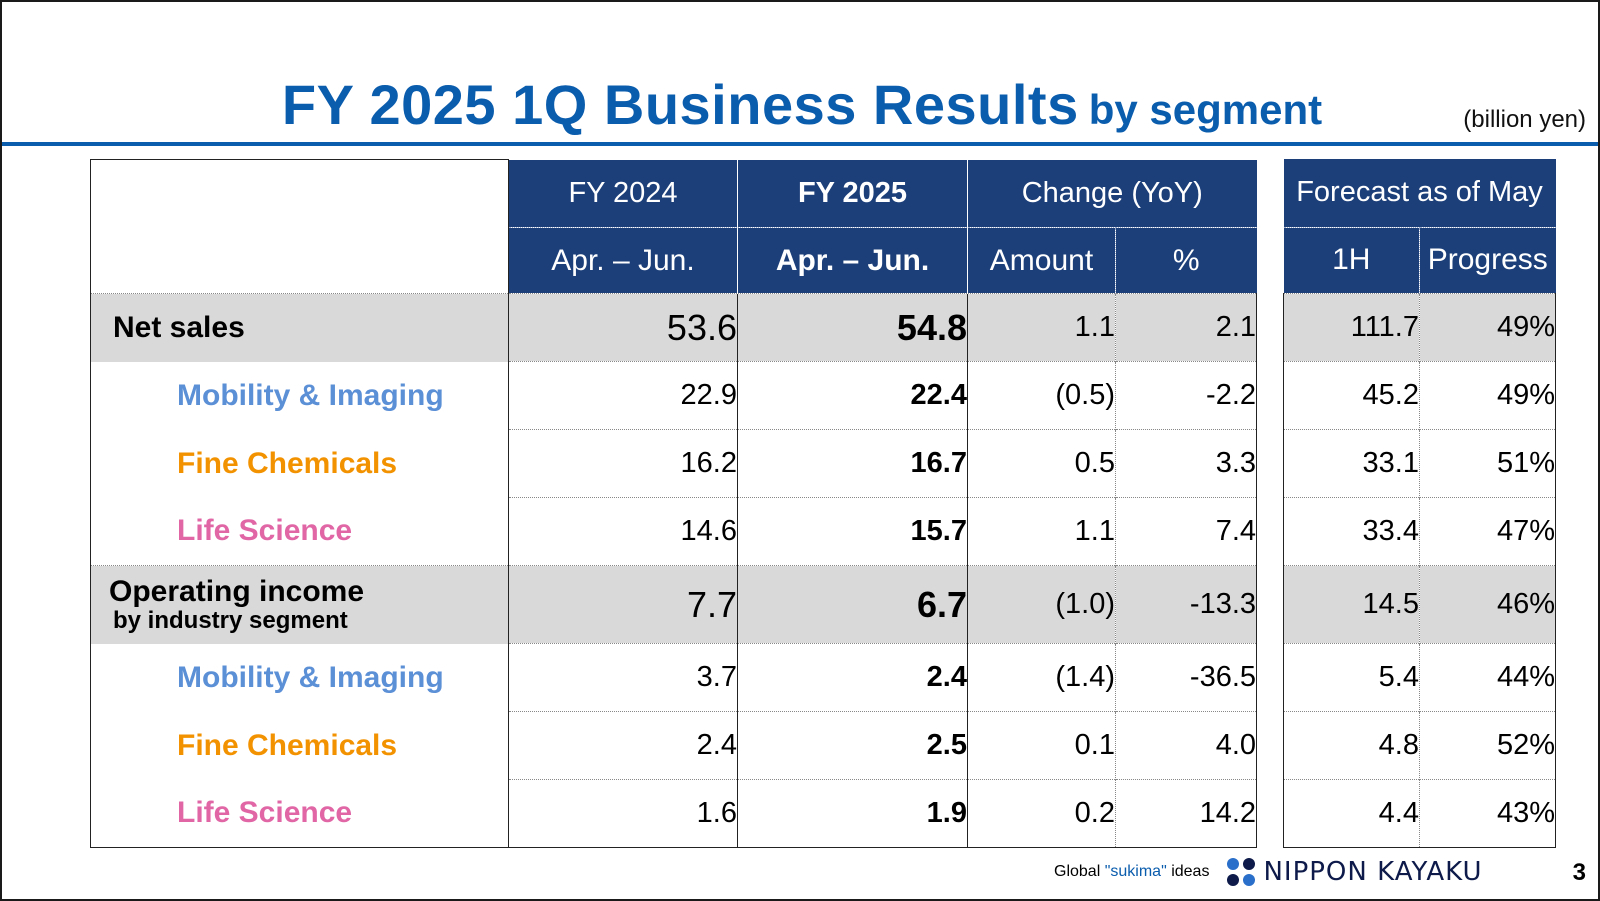 The height and width of the screenshot is (901, 1600). I want to click on cell-fy2025: 15.7, so click(852, 531).